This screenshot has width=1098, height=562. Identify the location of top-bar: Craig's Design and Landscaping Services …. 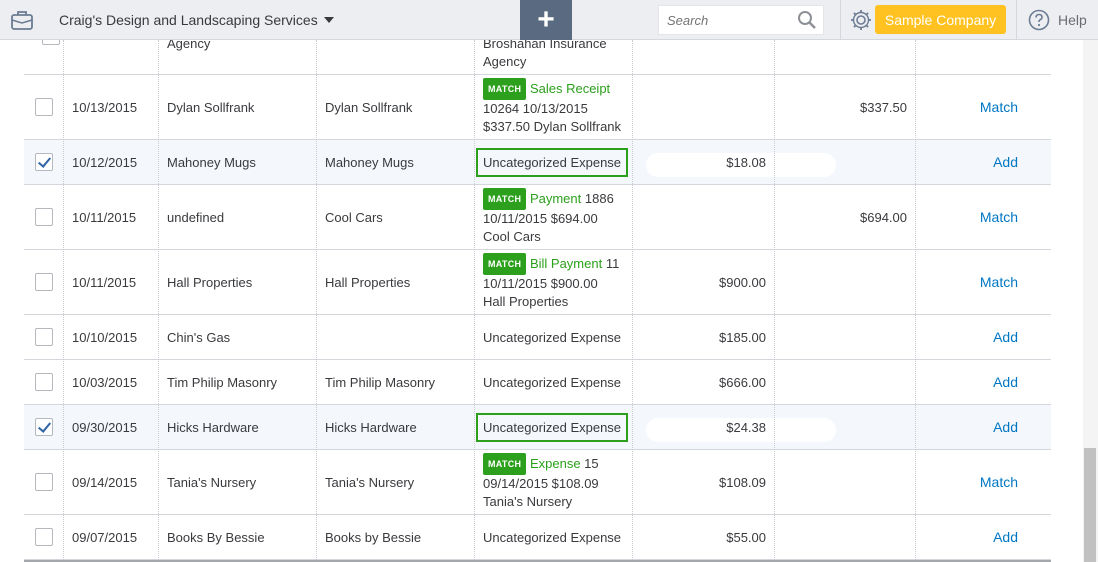
(549, 20).